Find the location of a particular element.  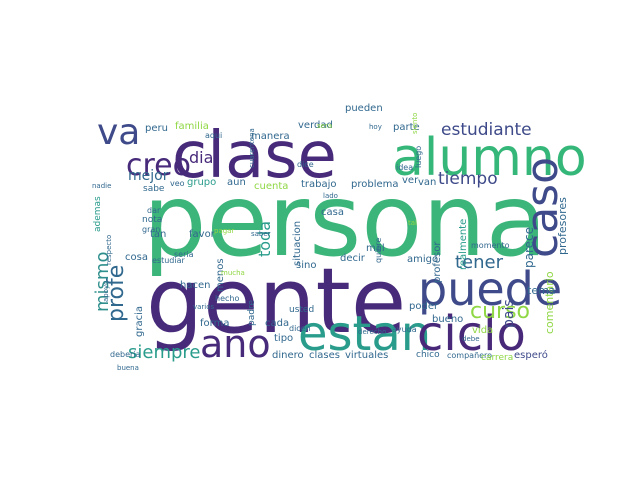

word-usted: usted is located at coordinates (301, 310).